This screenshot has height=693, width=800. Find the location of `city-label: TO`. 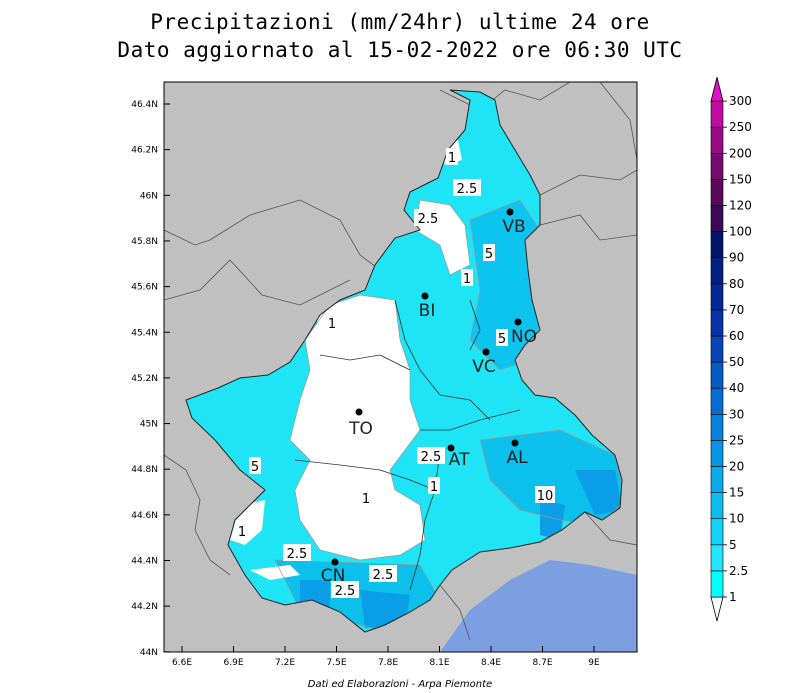

city-label: TO is located at coordinates (360, 429).